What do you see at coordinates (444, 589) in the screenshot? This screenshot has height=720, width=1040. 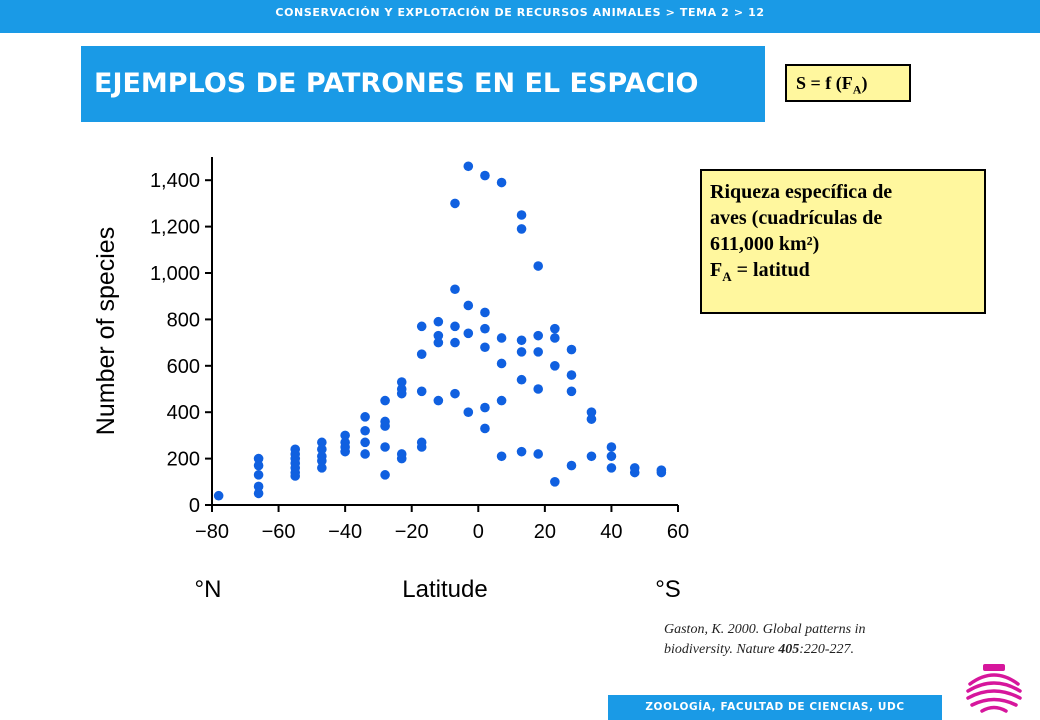 I see `x-axis-label: Latitude` at bounding box center [444, 589].